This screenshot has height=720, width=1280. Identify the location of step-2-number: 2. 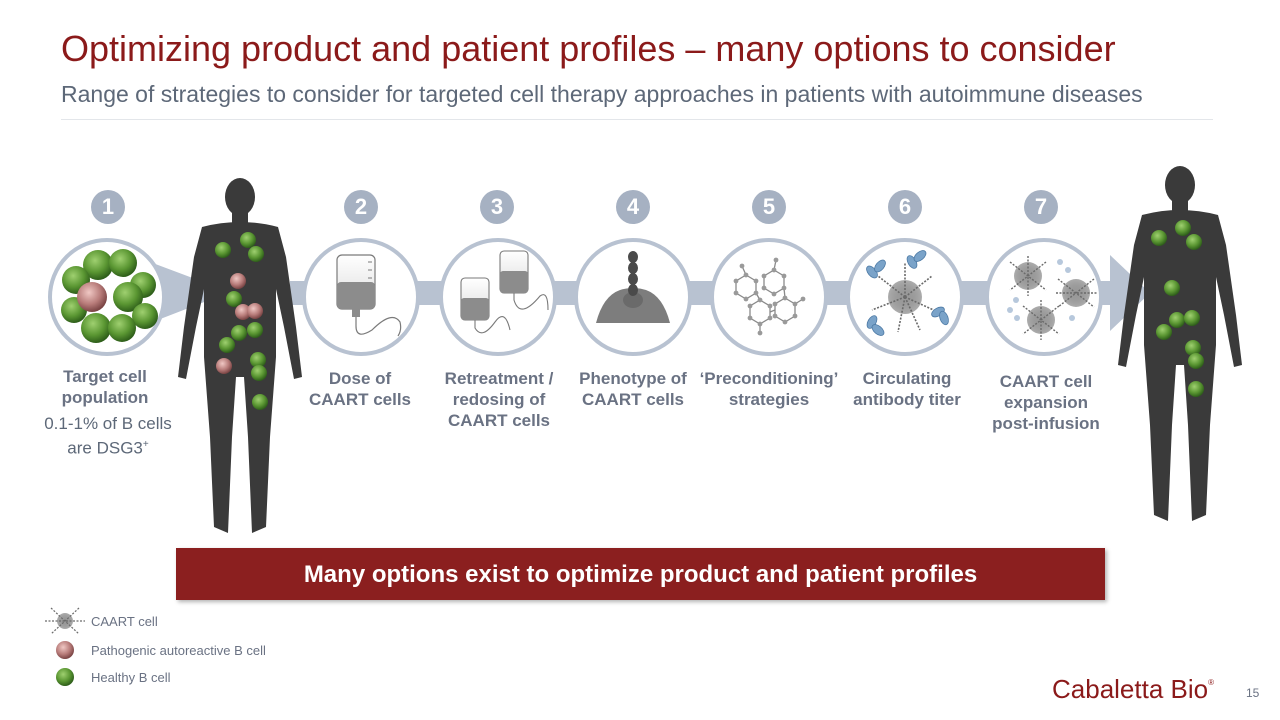
(361, 207).